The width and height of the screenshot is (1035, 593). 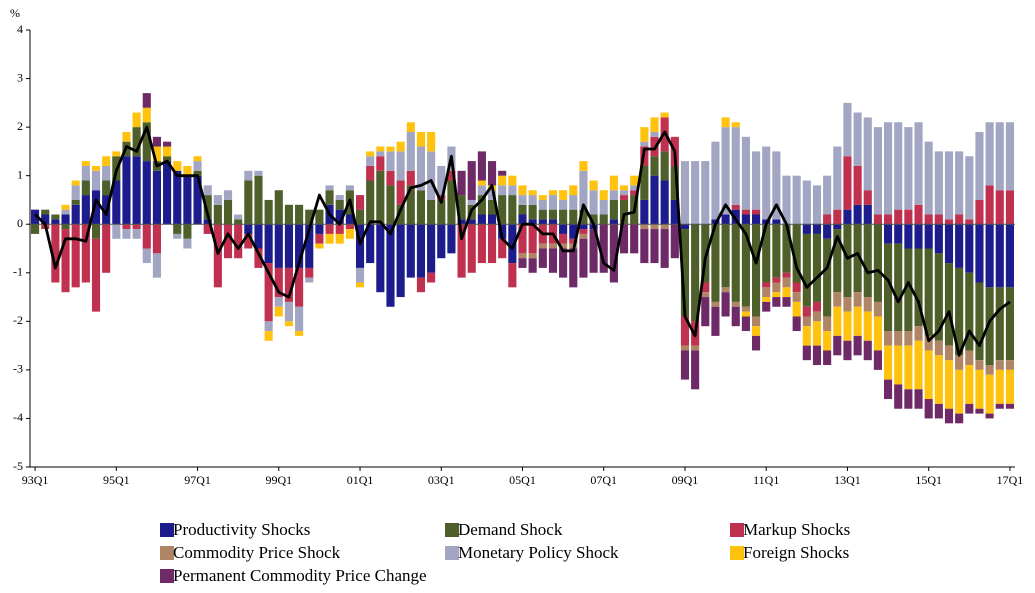 What do you see at coordinates (1010, 480) in the screenshot?
I see `x-tick-label: 17Q1` at bounding box center [1010, 480].